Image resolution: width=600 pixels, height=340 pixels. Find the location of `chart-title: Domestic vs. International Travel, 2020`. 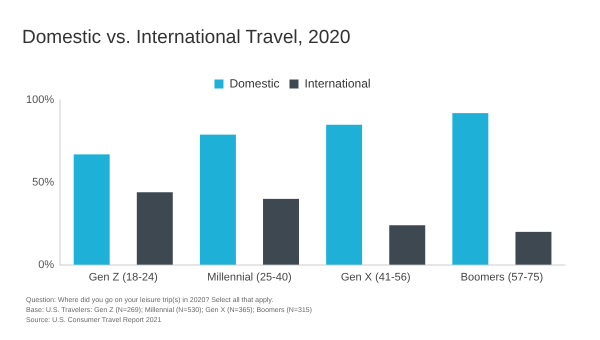

chart-title: Domestic vs. International Travel, 2020 is located at coordinates (186, 38).